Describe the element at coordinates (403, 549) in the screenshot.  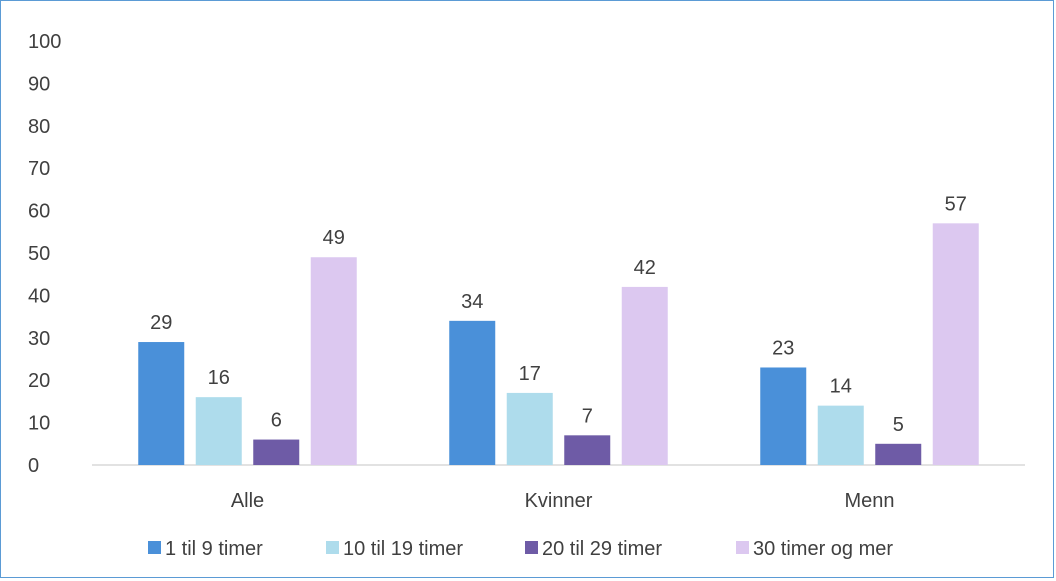
I see `legend-label: 10 til 19 timer` at that location.